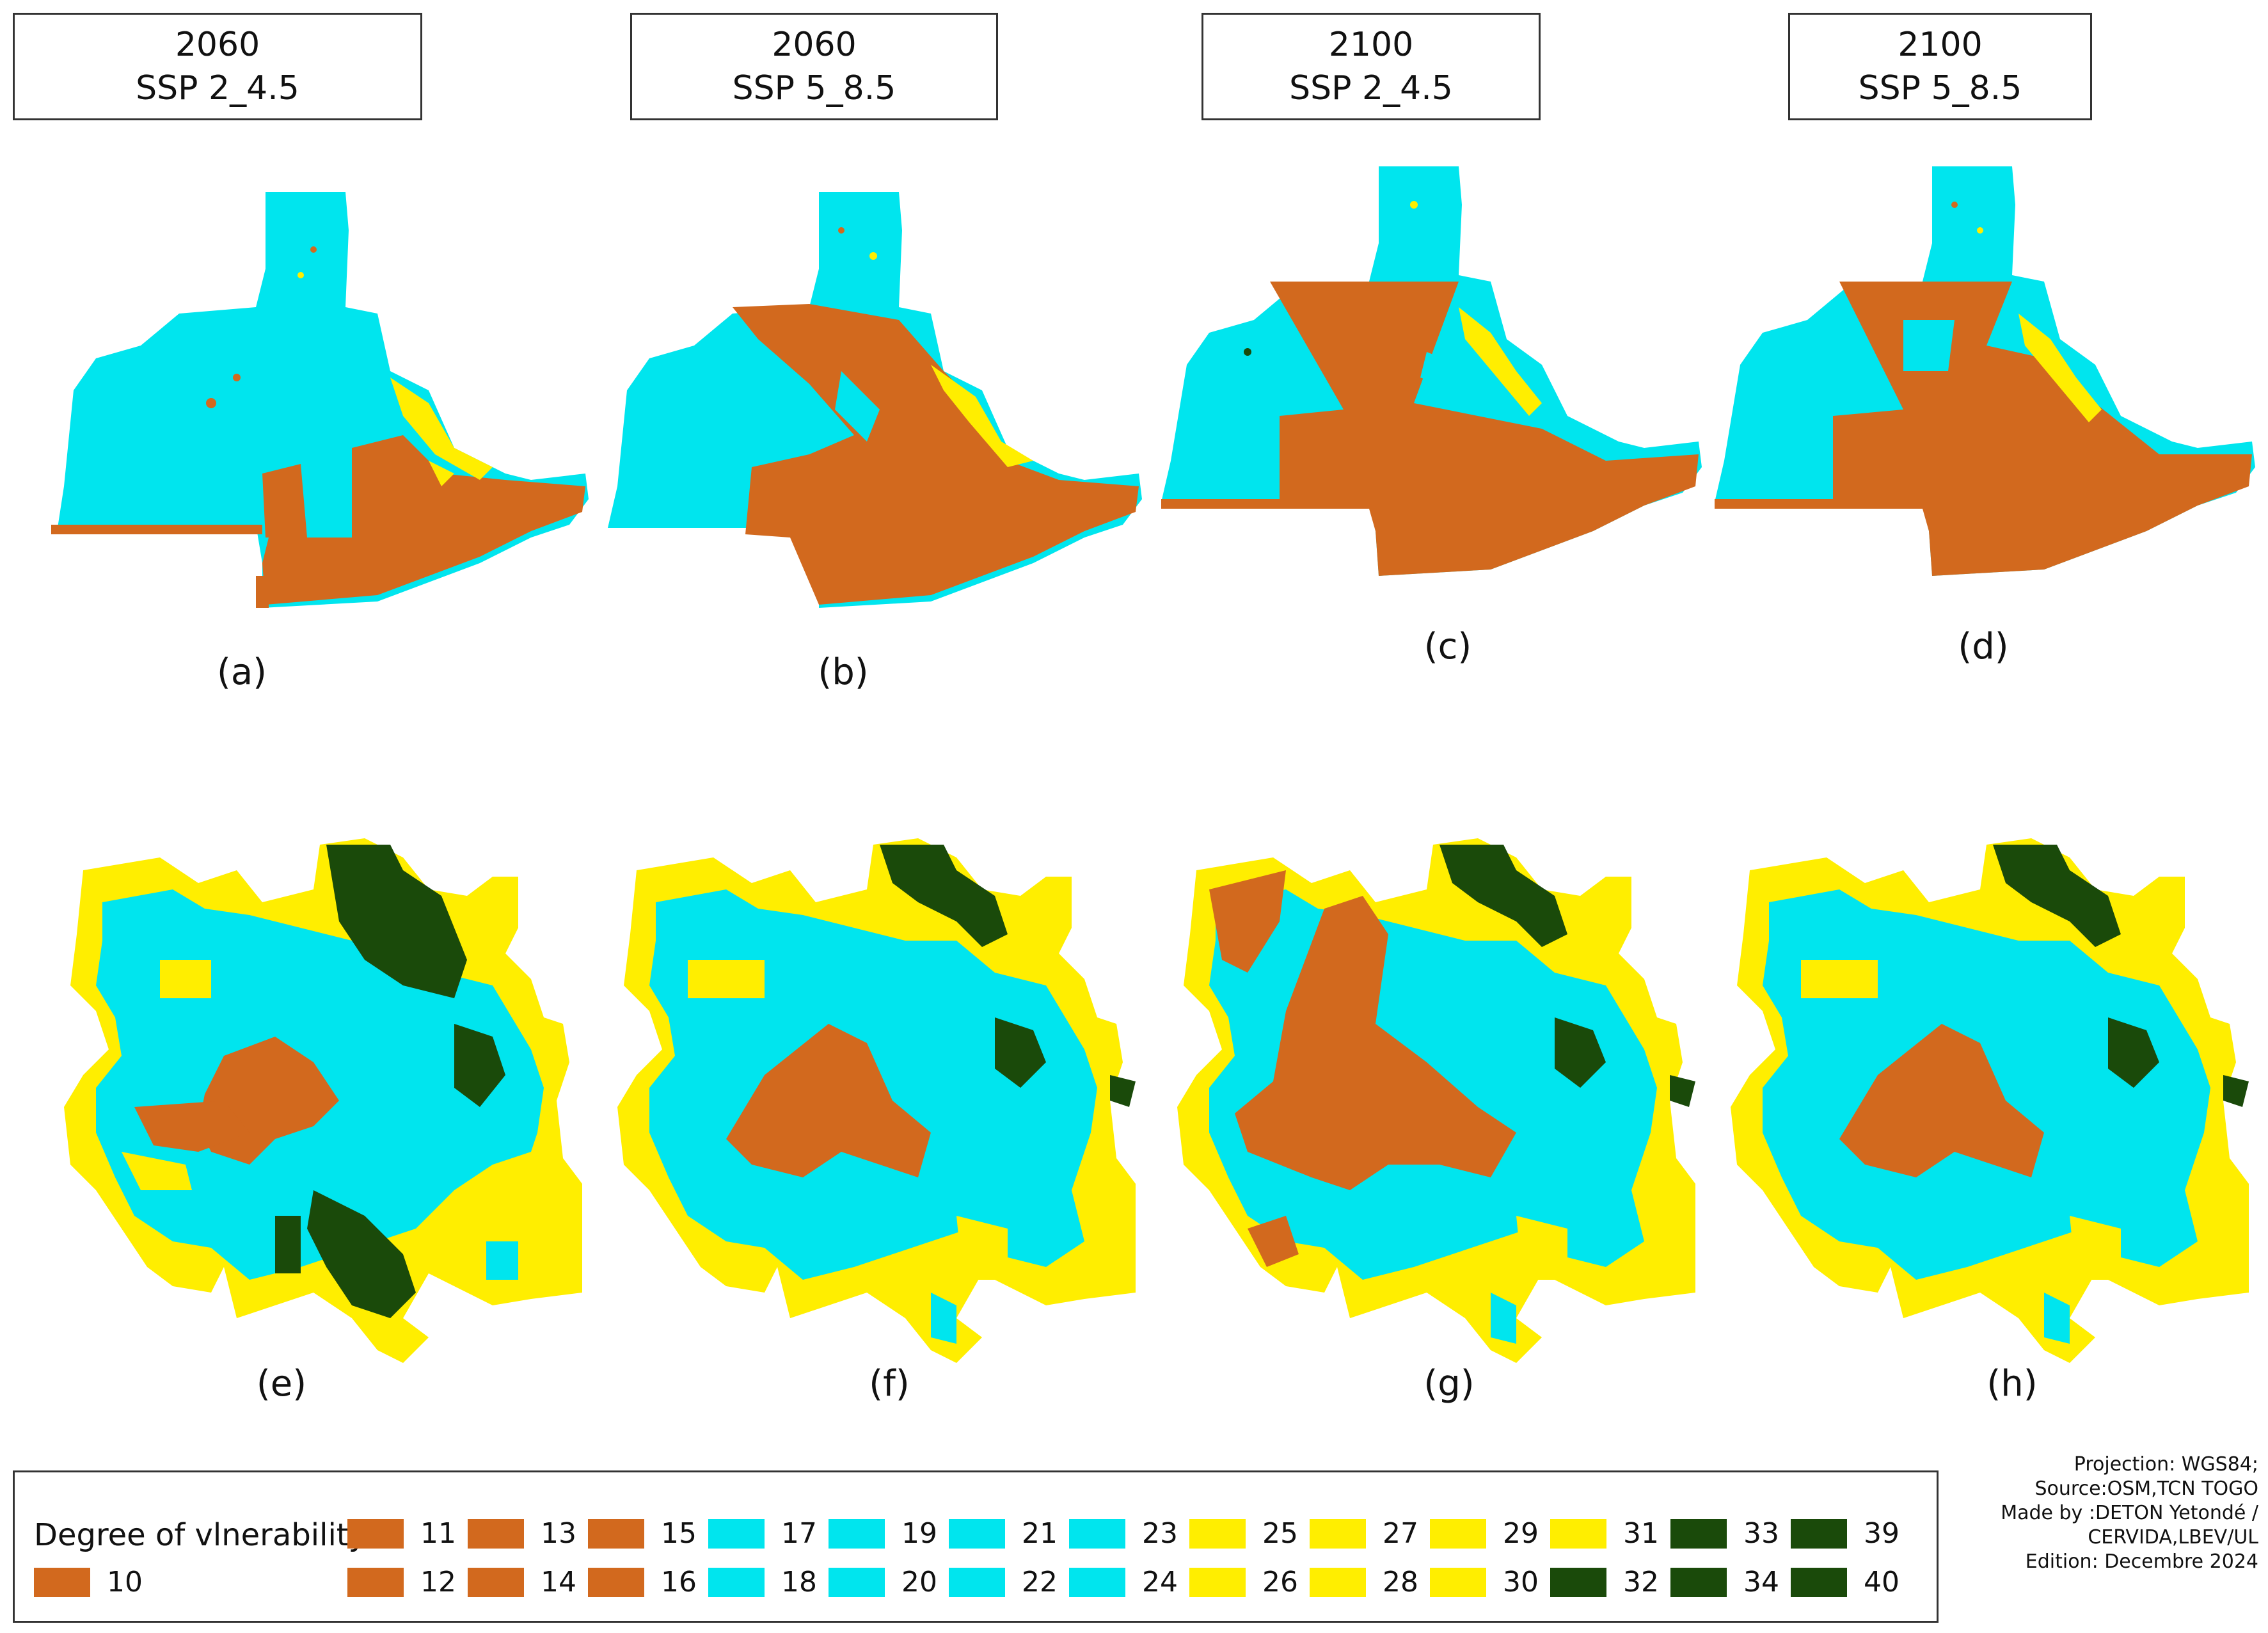 Image resolution: width=2268 pixels, height=1633 pixels. I want to click on map-panel-c, so click(1439, 384).